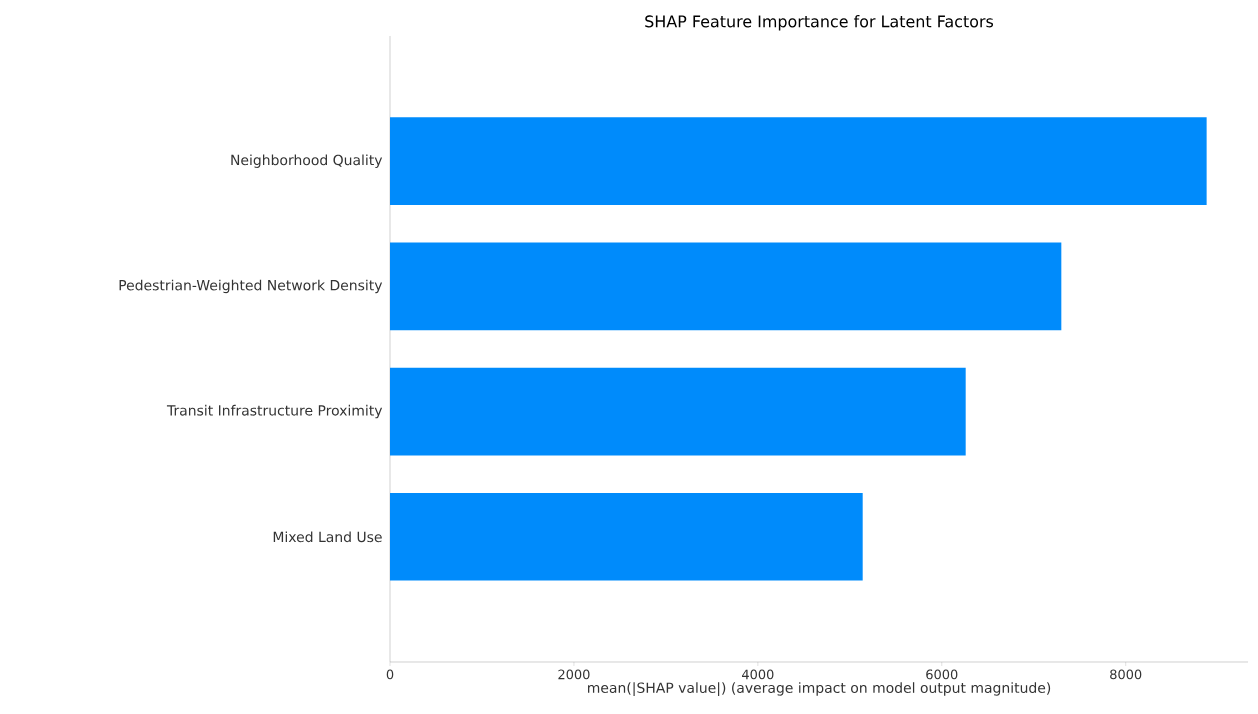 Image resolution: width=1258 pixels, height=714 pixels. Describe the element at coordinates (574, 674) in the screenshot. I see `x-tick-label: 2000` at that location.